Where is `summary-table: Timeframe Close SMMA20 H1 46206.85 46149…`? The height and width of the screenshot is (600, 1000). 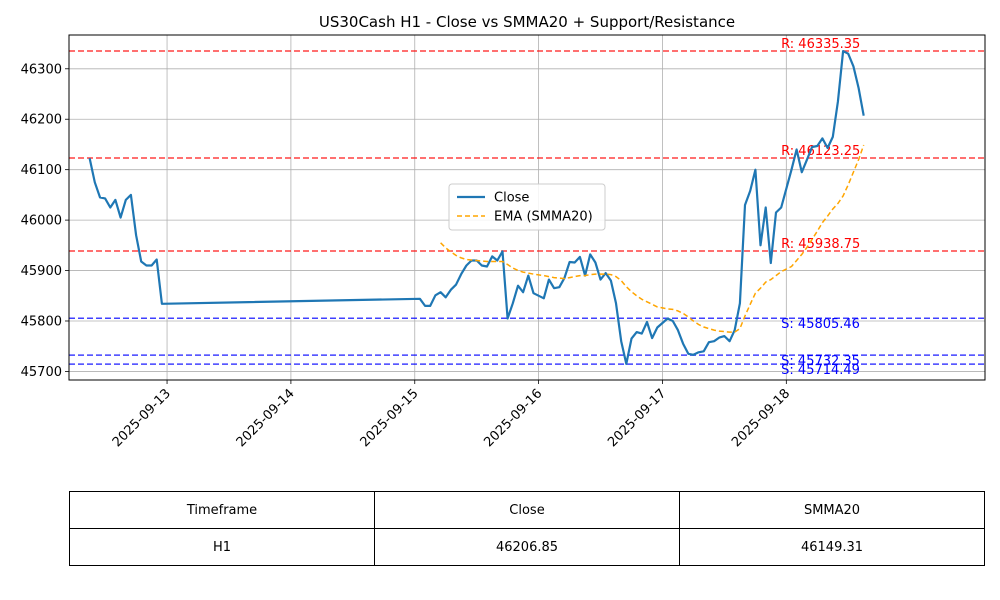
summary-table: Timeframe Close SMMA20 H1 46206.85 46149… is located at coordinates (527, 528).